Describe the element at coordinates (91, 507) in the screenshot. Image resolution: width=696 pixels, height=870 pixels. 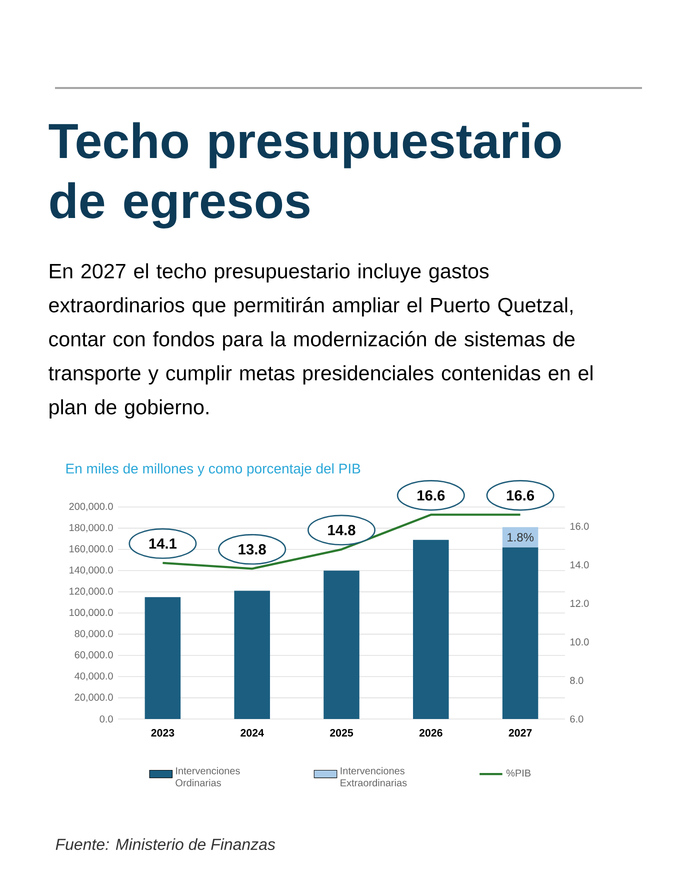
I see `y-tick-label: 200,000.0` at that location.